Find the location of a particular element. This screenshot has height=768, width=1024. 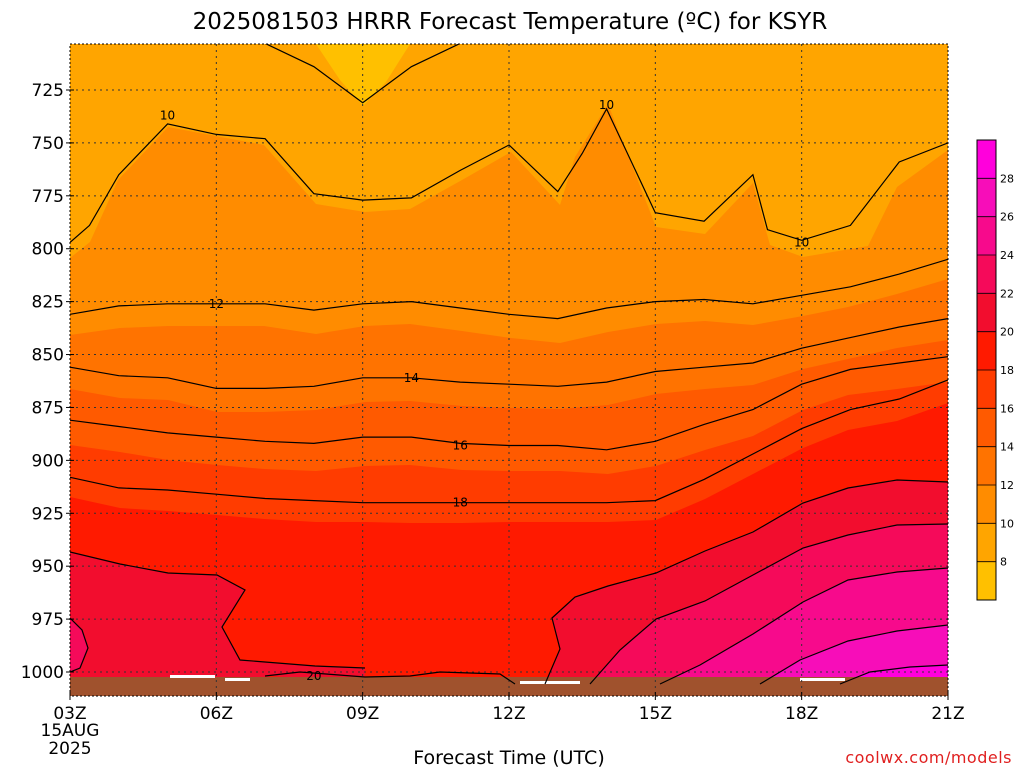

y-tick-label: 1000 is located at coordinates (42, 673).